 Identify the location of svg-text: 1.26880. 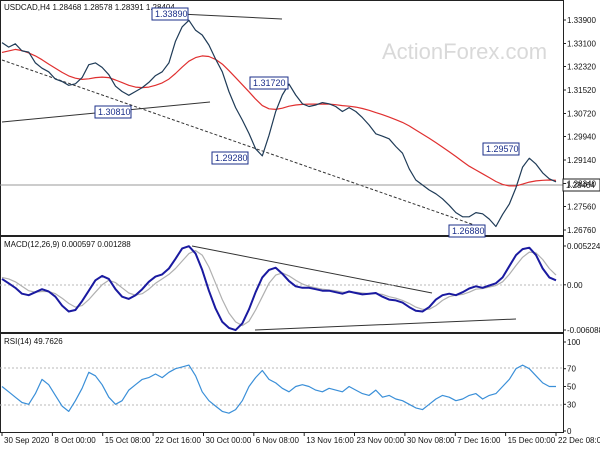
(468, 231).